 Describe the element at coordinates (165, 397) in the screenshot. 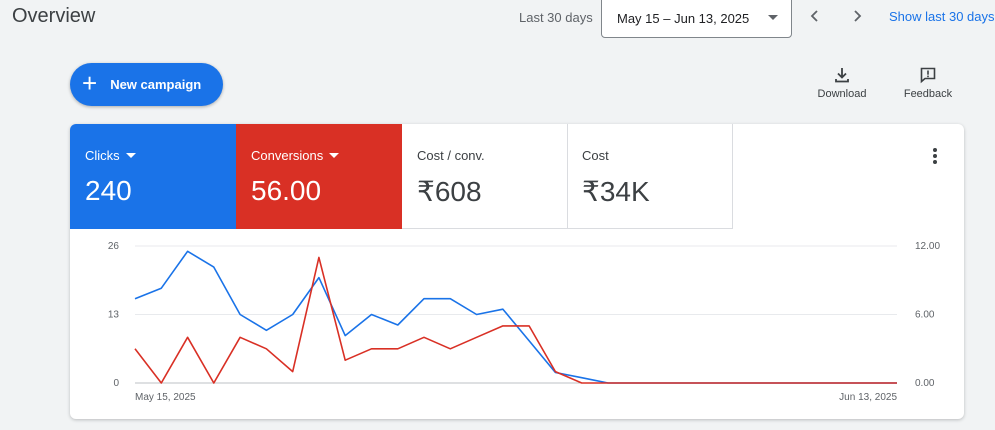

I see `x-axis-start-label: May 15, 2025` at that location.